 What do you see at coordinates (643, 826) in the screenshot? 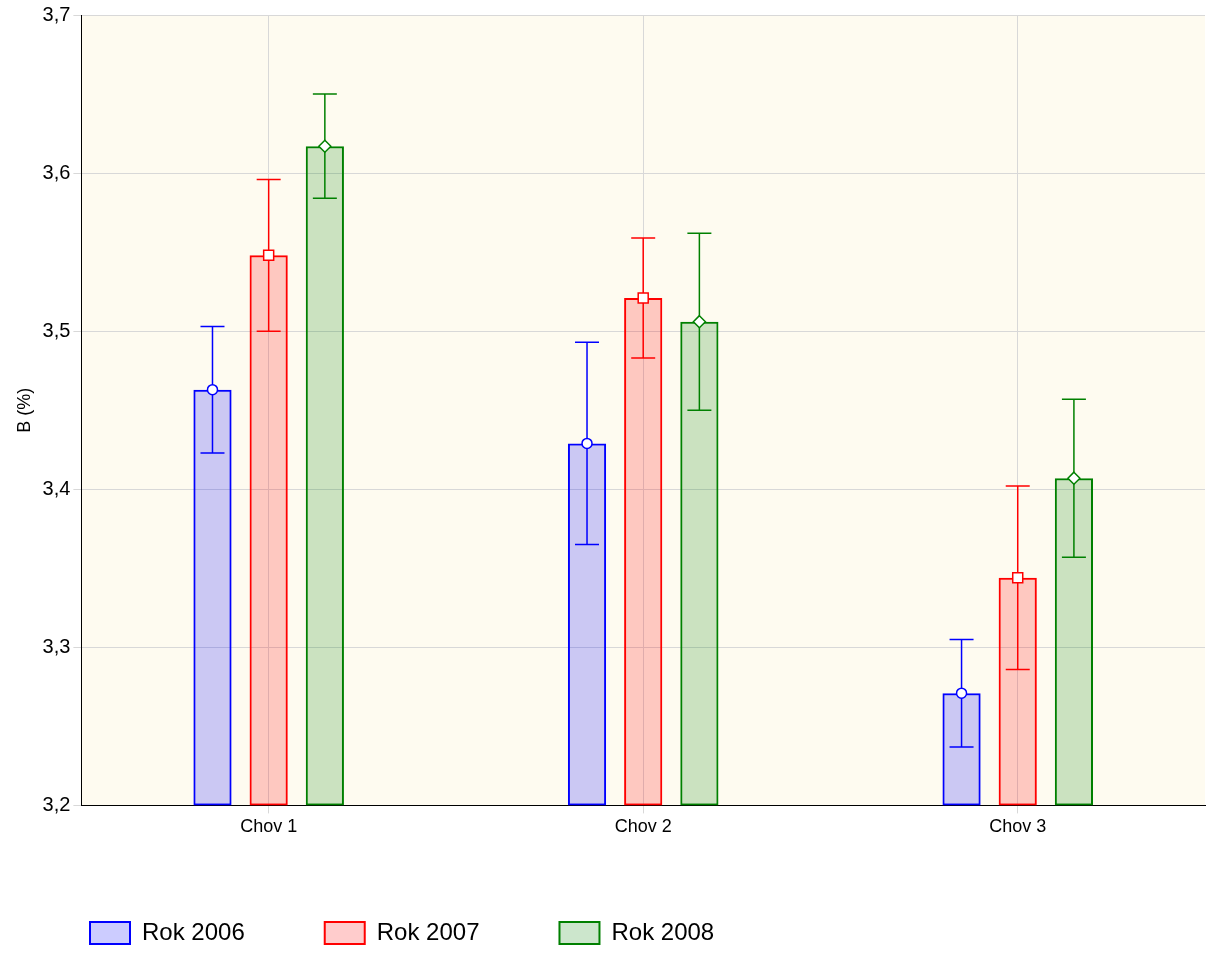
I see `x-tick-label: Chov 2` at bounding box center [643, 826].